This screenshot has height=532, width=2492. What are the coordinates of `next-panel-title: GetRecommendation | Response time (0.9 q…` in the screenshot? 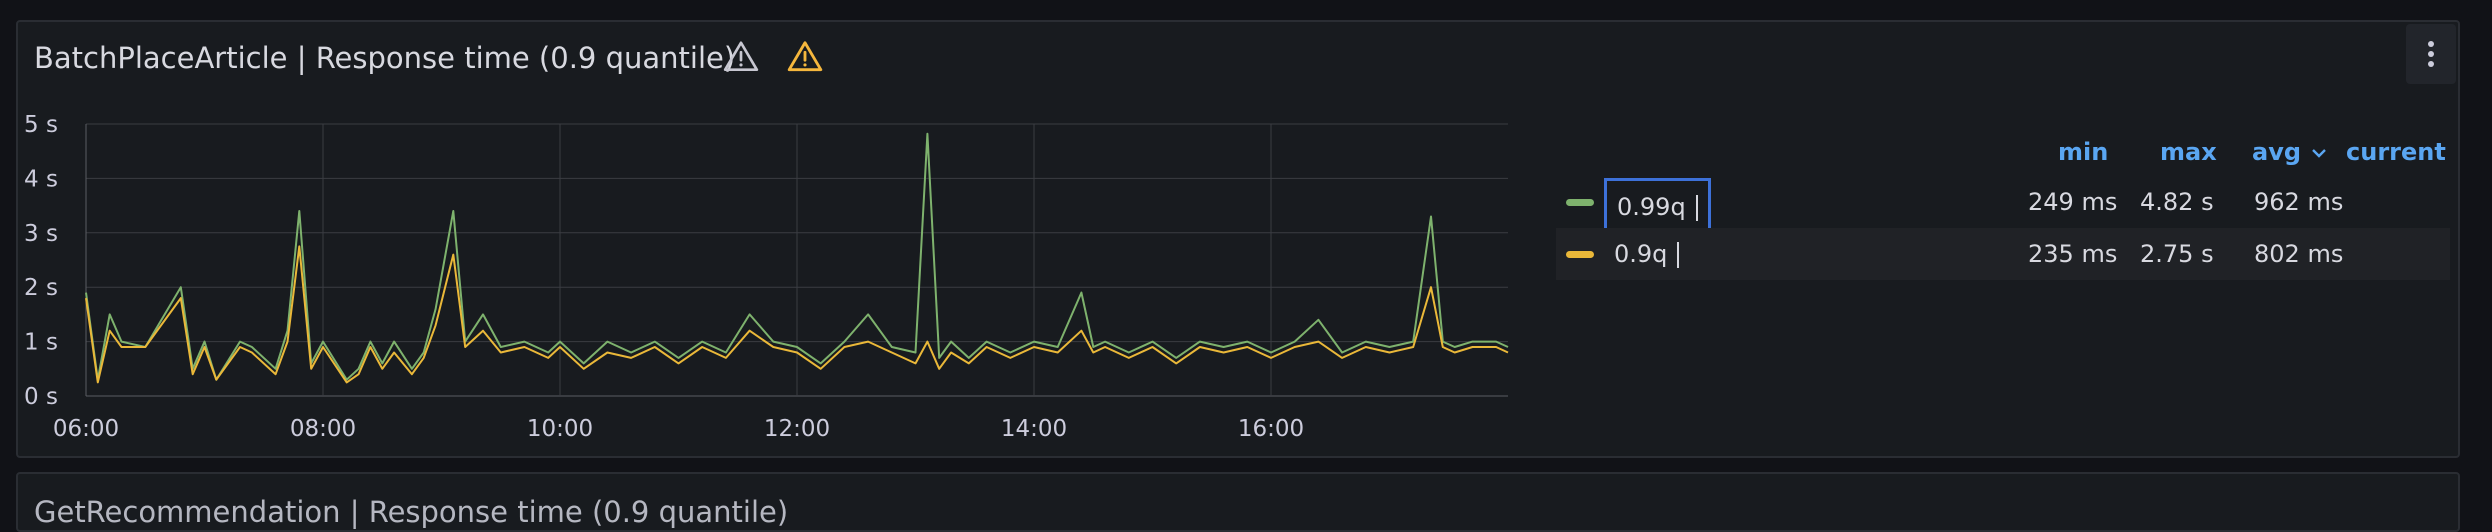 It's located at (411, 512).